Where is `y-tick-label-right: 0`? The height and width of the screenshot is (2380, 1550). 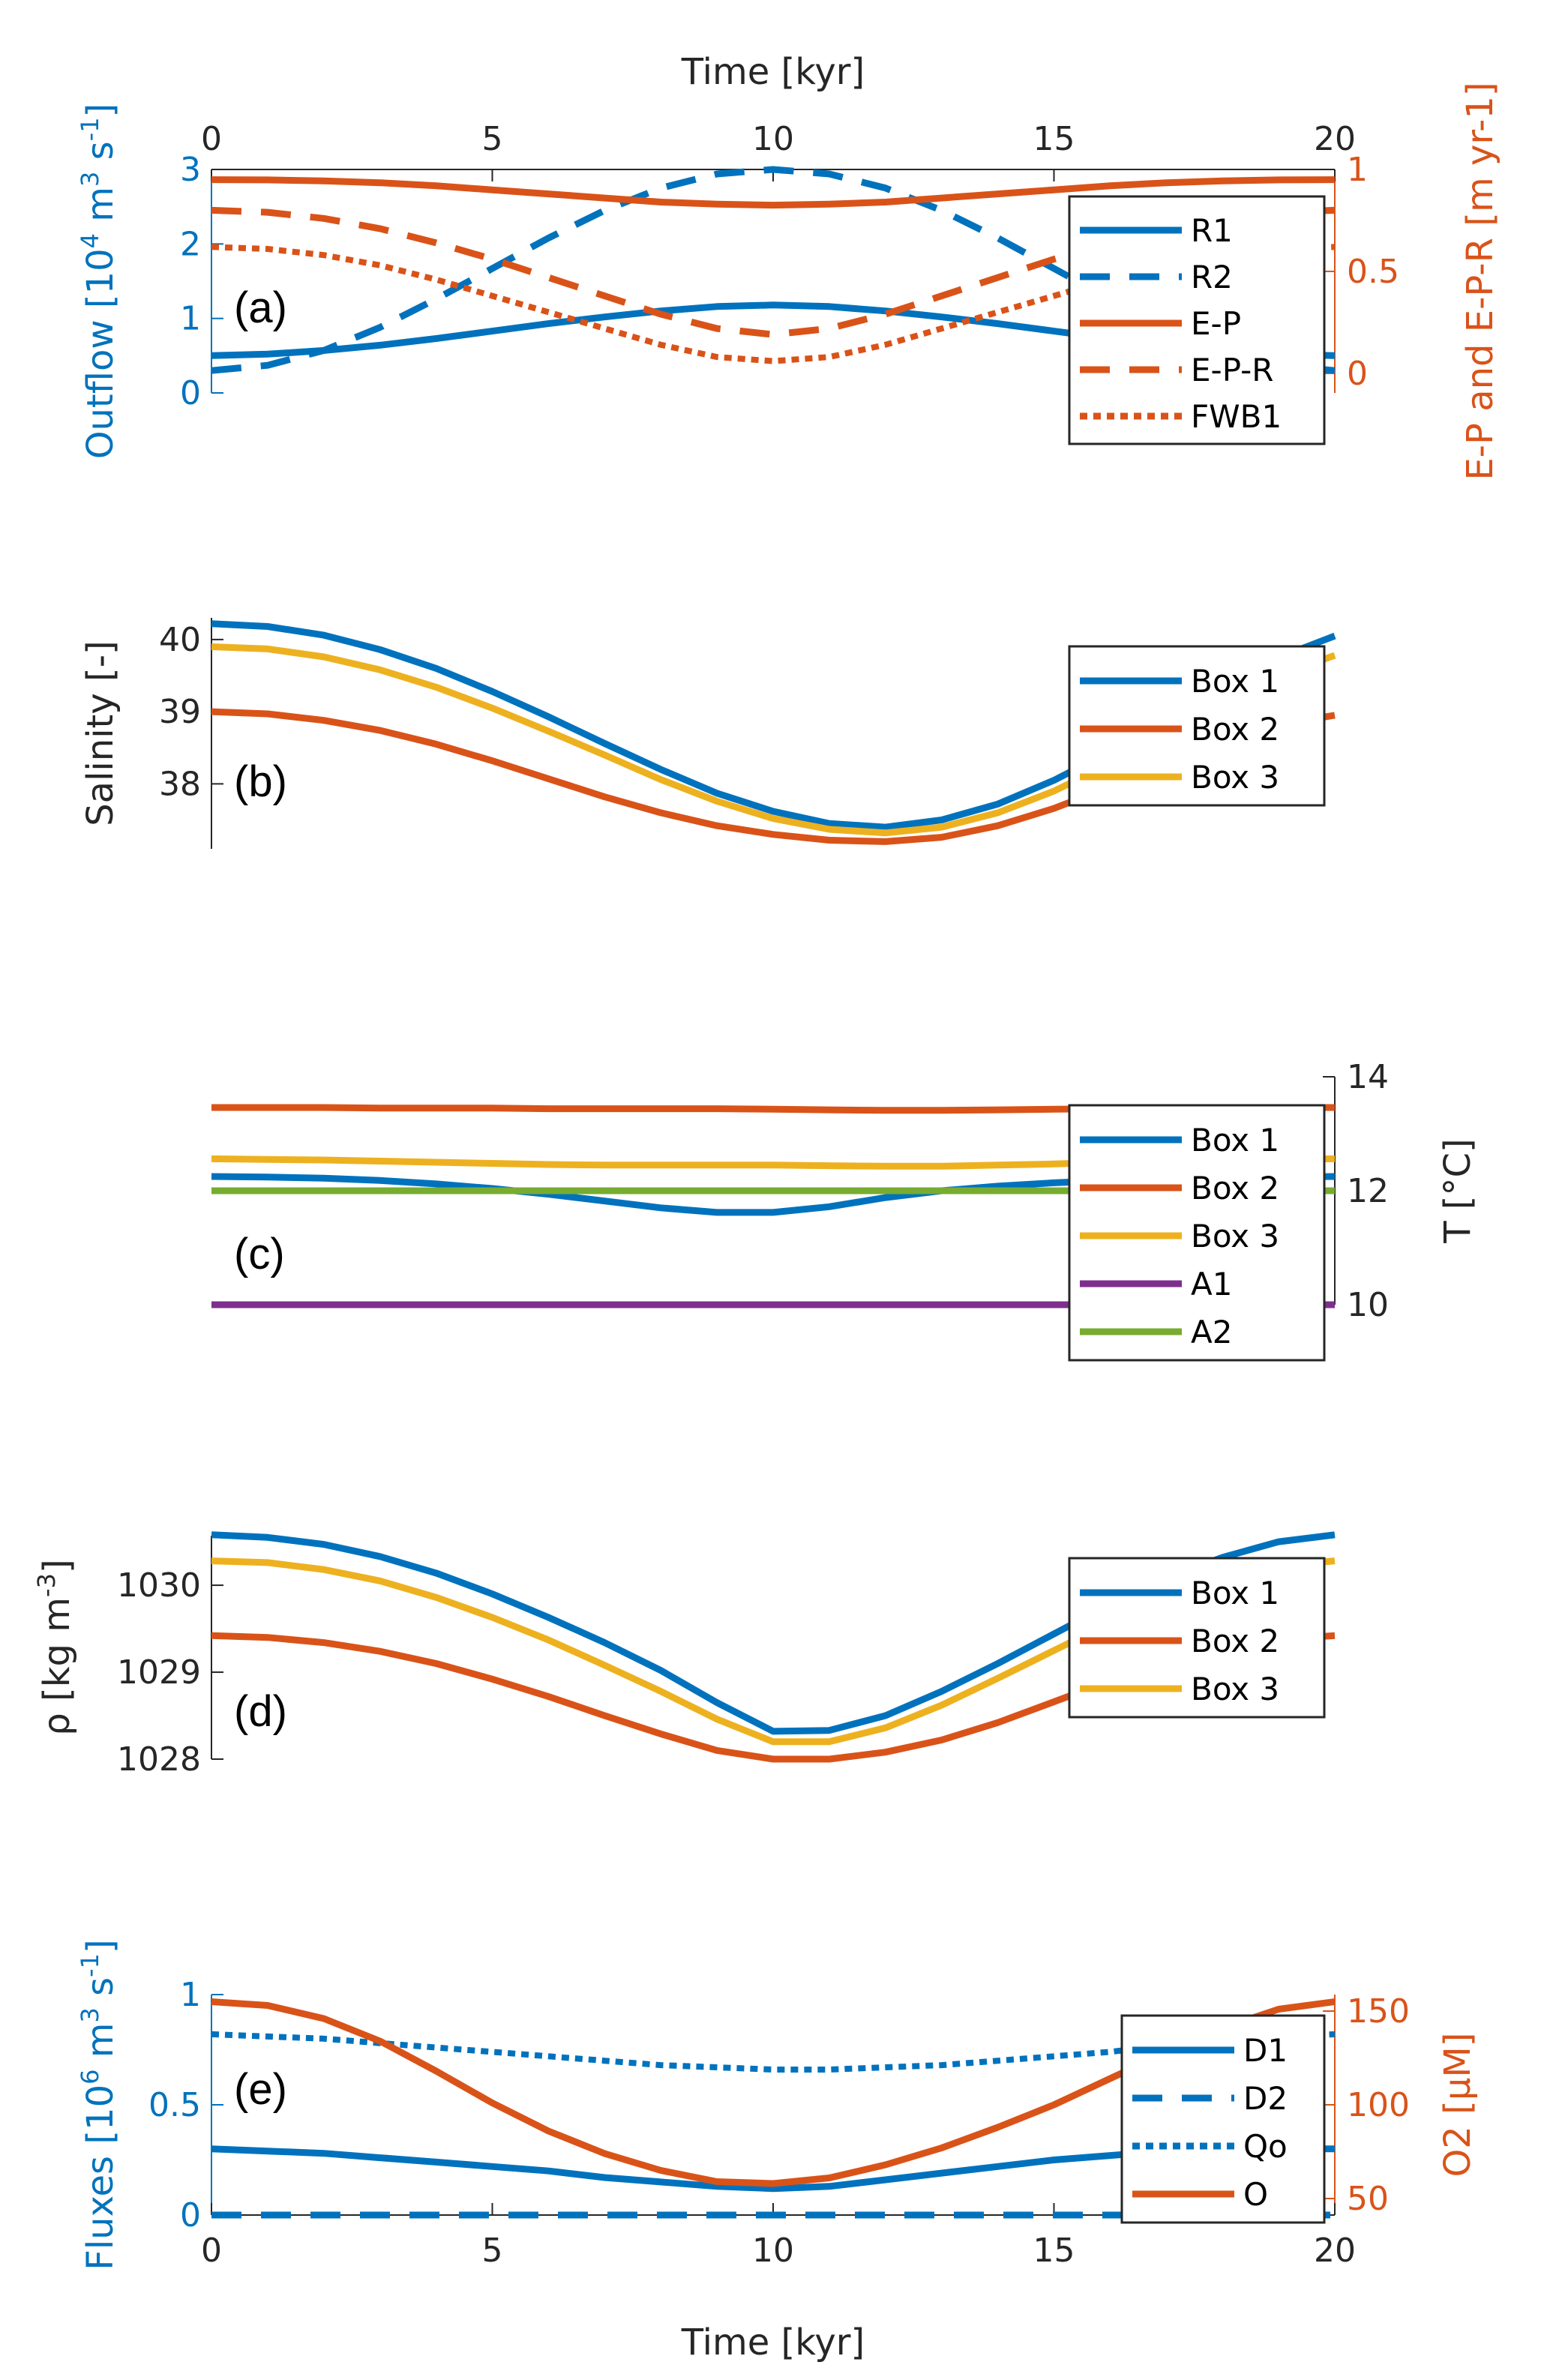 y-tick-label-right: 0 is located at coordinates (1357, 374).